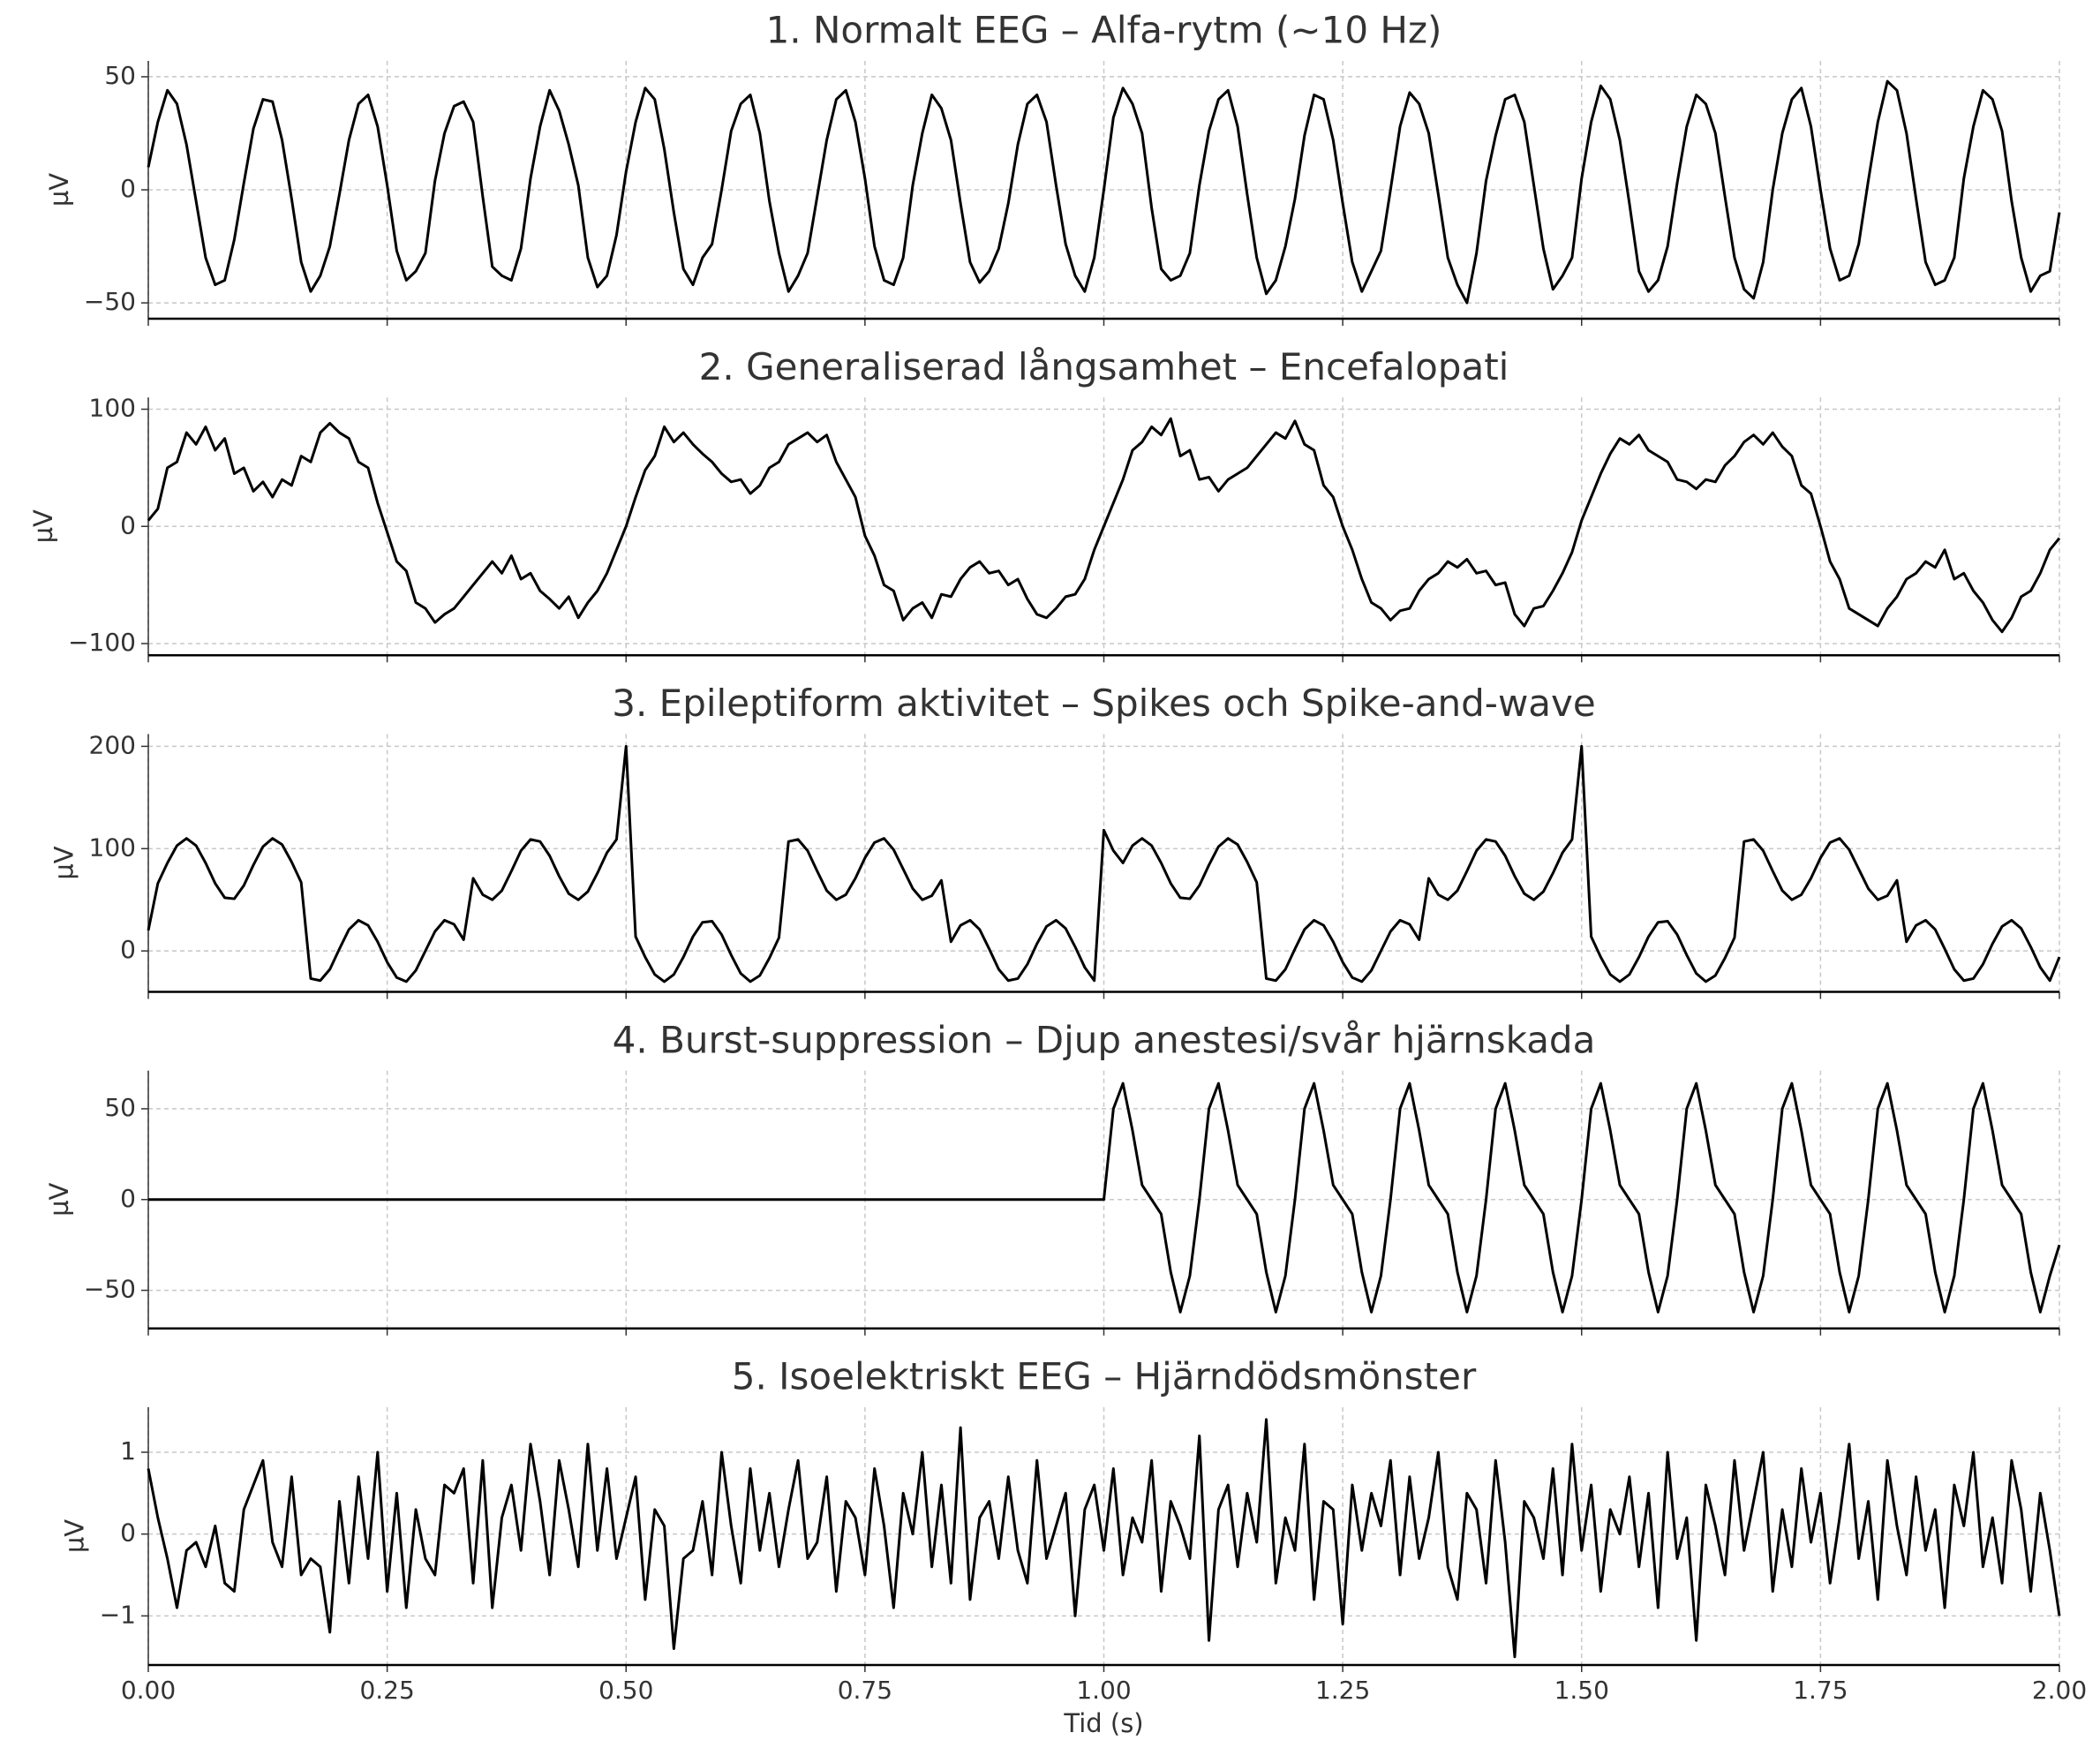  I want to click on x-axis-label: Tid (s), so click(1103, 1723).